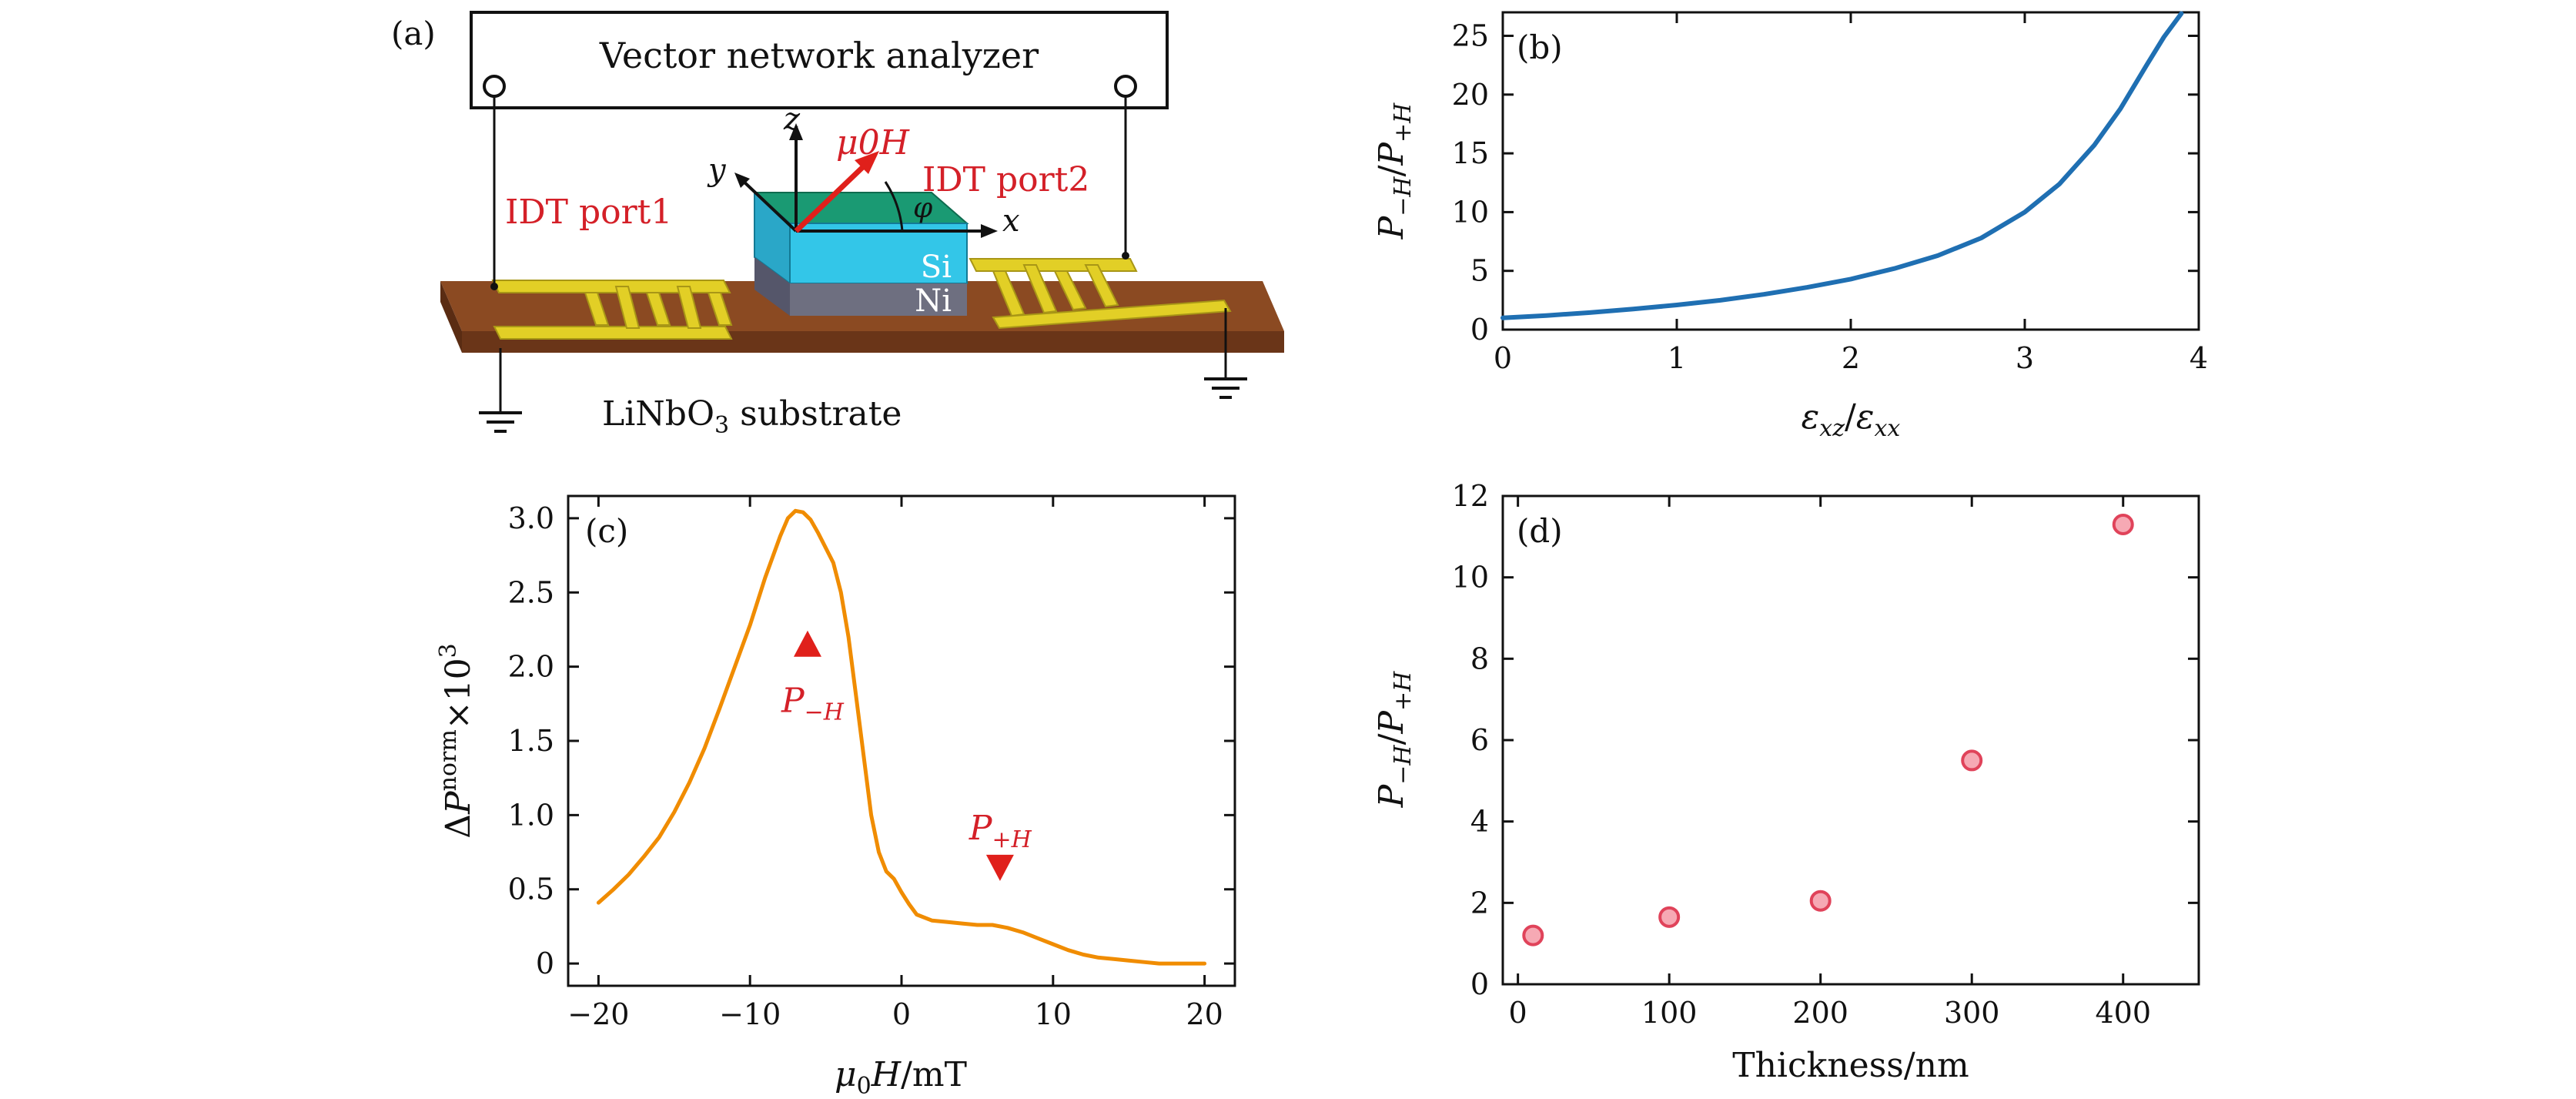  I want to click on y-tick-label: 12, so click(1471, 496).